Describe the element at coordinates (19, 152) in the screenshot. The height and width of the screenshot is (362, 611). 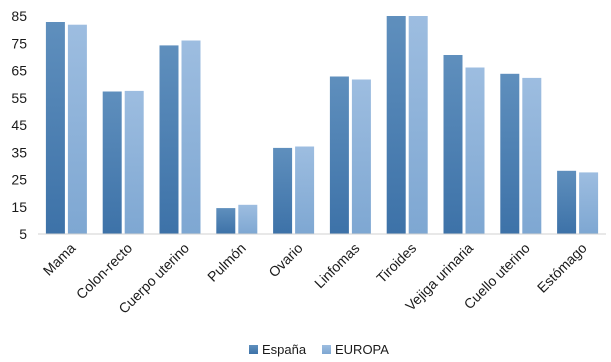
I see `y-tick-label: 35` at that location.